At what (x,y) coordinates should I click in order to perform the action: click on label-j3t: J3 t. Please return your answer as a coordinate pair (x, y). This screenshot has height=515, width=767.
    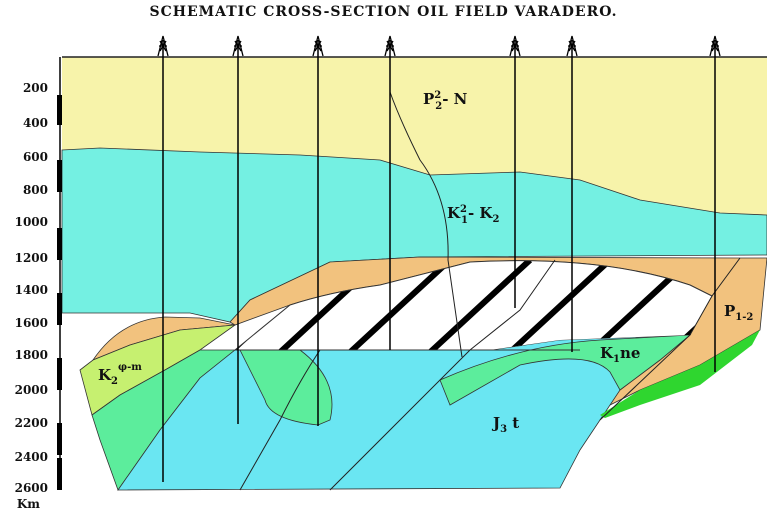
    Looking at the image, I should click on (505, 424).